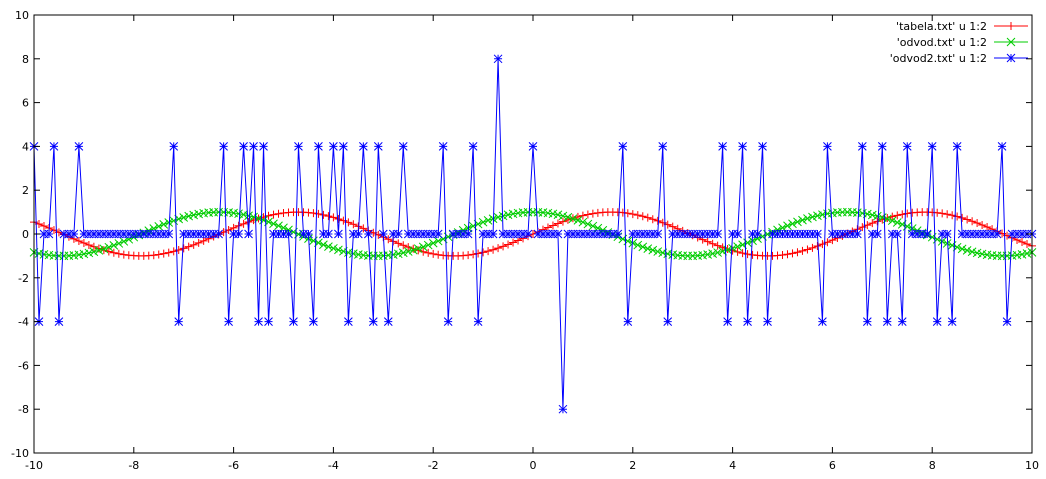  What do you see at coordinates (25, 234) in the screenshot?
I see `y-tick-label: 0` at bounding box center [25, 234].